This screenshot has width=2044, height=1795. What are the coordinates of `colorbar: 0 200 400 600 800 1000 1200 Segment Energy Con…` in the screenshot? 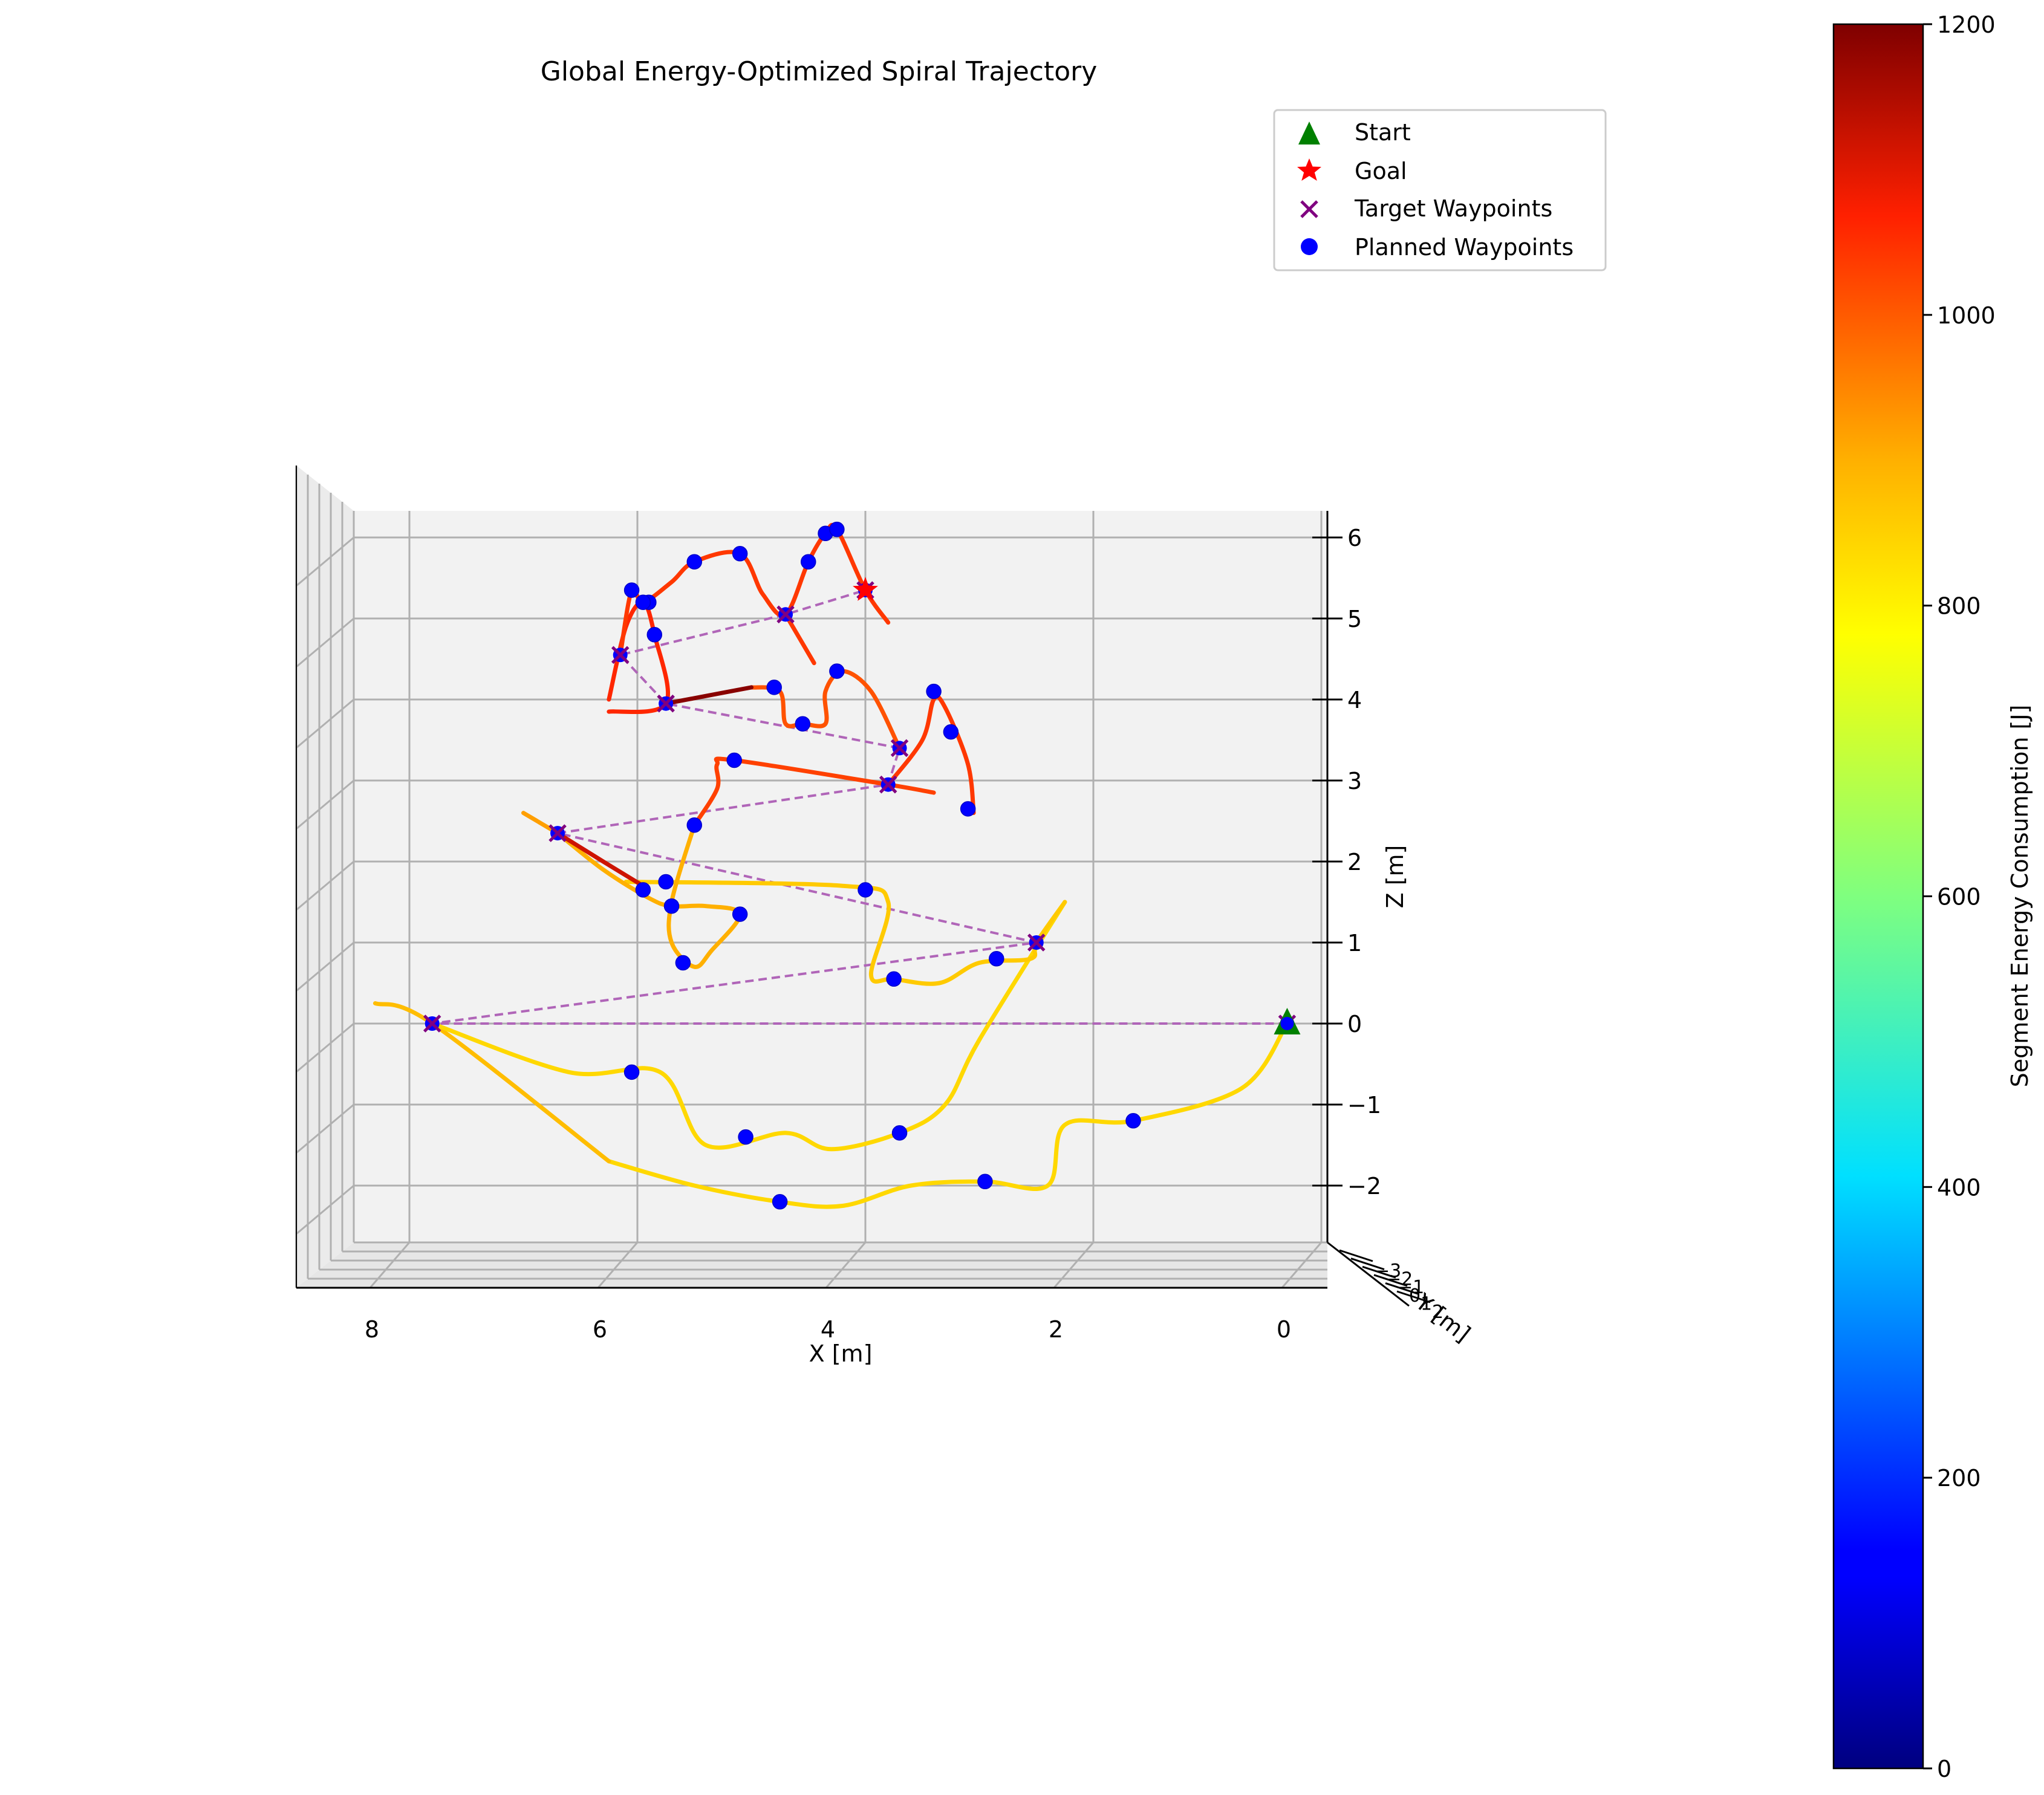 It's located at (1933, 896).